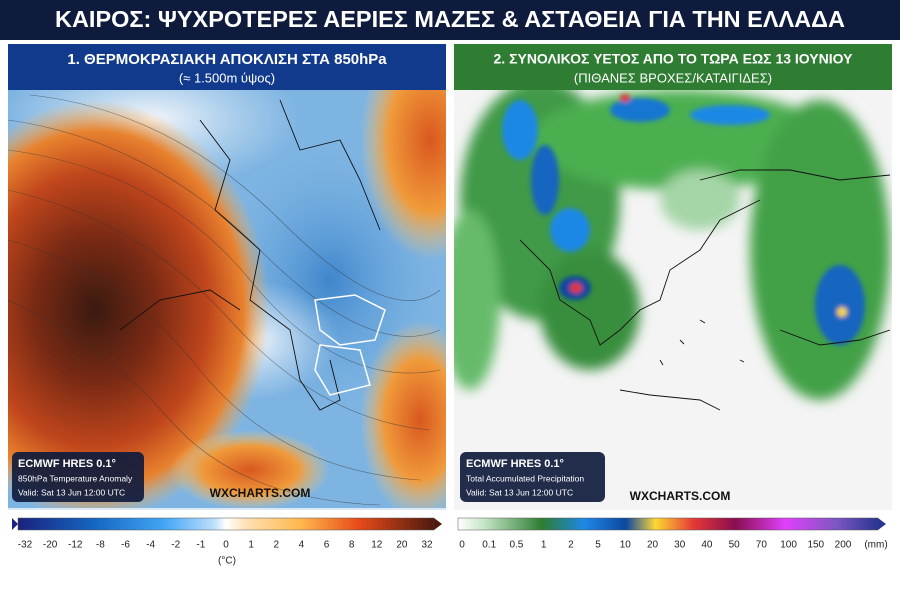 The image size is (900, 605). I want to click on scale-label: 6, so click(327, 545).